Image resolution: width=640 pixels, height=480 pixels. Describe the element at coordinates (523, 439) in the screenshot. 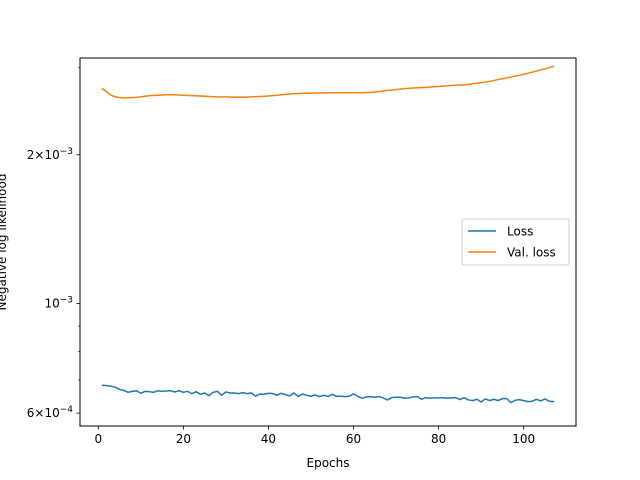

I see `x-tick-label: 100` at that location.